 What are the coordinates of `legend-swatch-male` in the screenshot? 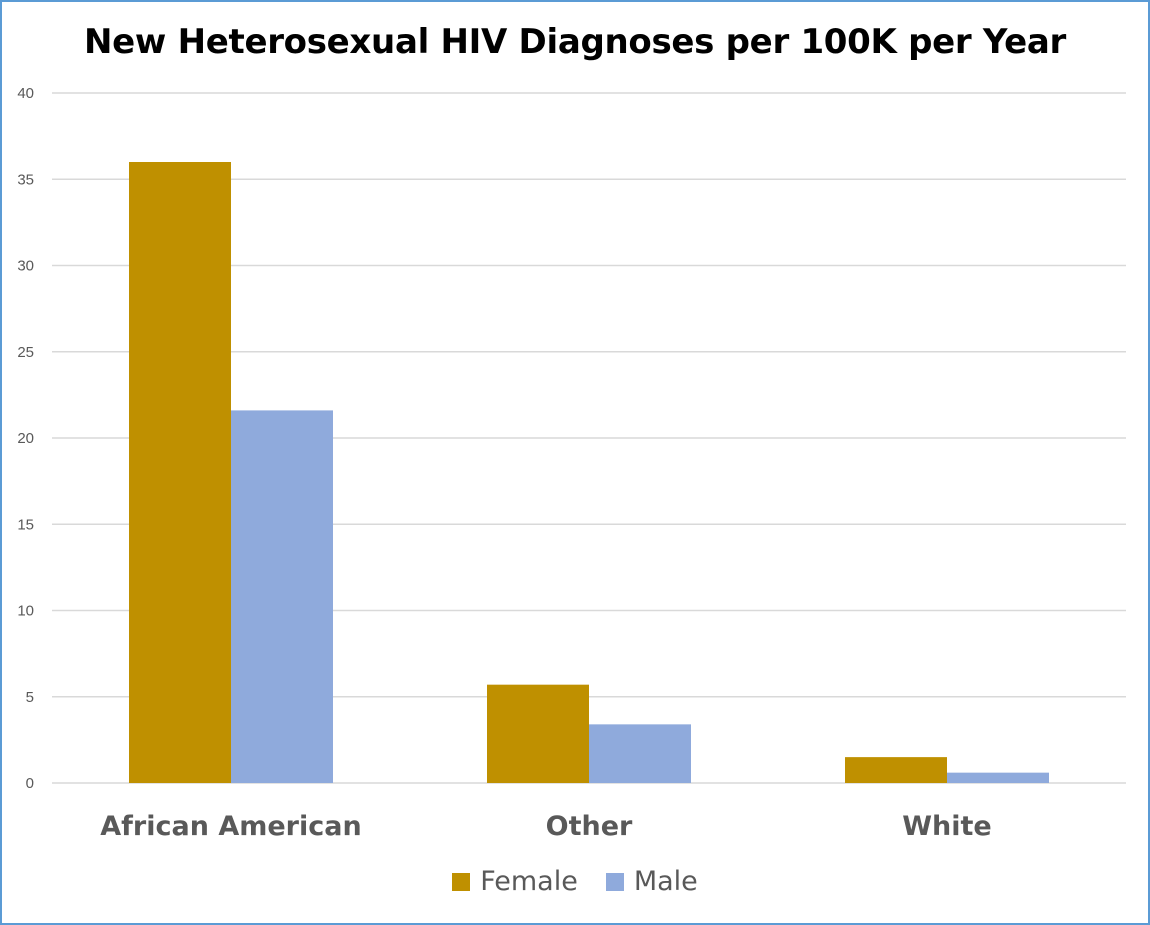 It's located at (614, 881).